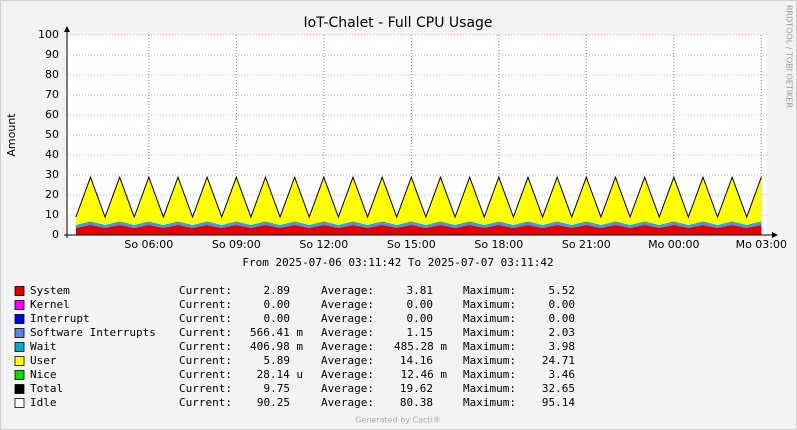  I want to click on total-line, so click(418, 197).